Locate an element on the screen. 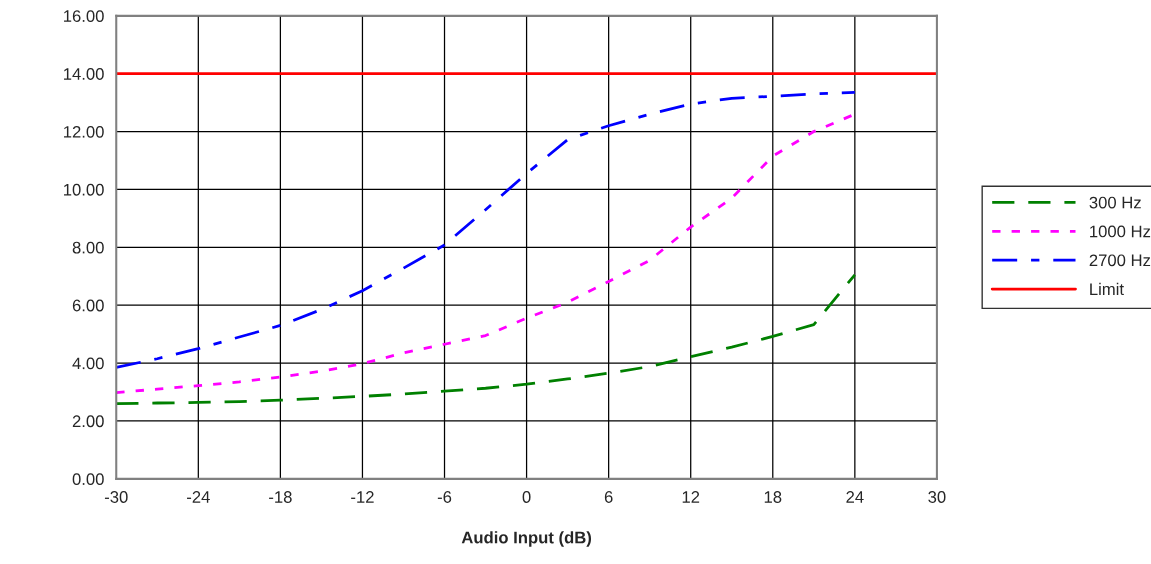 The height and width of the screenshot is (564, 1151). x-tick-label: -6 is located at coordinates (444, 497).